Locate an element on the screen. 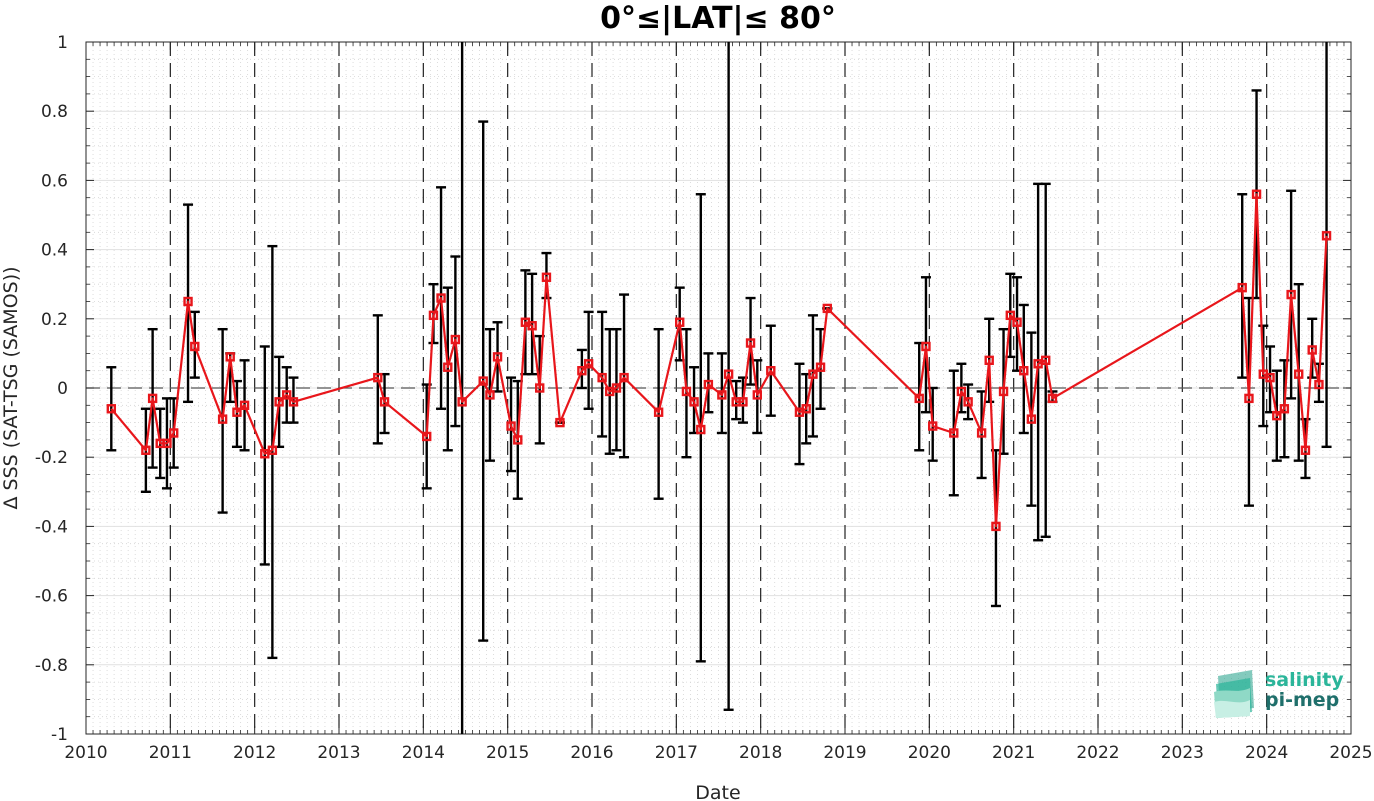 This screenshot has width=1374, height=801. x-axis-label: Date is located at coordinates (717, 791).